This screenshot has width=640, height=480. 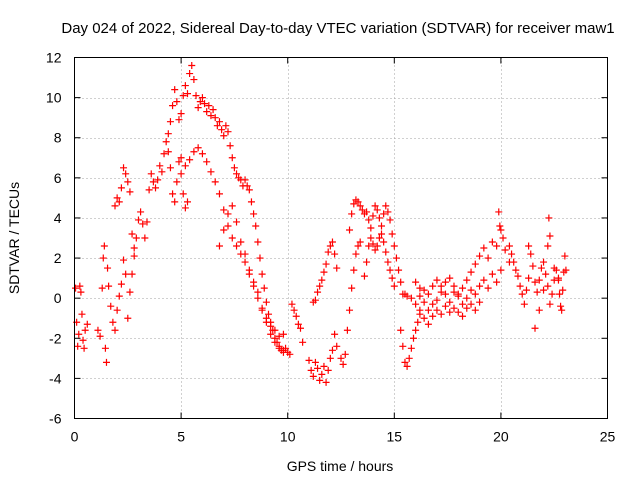 What do you see at coordinates (55, 419) in the screenshot?
I see `y-tick-label: -6` at bounding box center [55, 419].